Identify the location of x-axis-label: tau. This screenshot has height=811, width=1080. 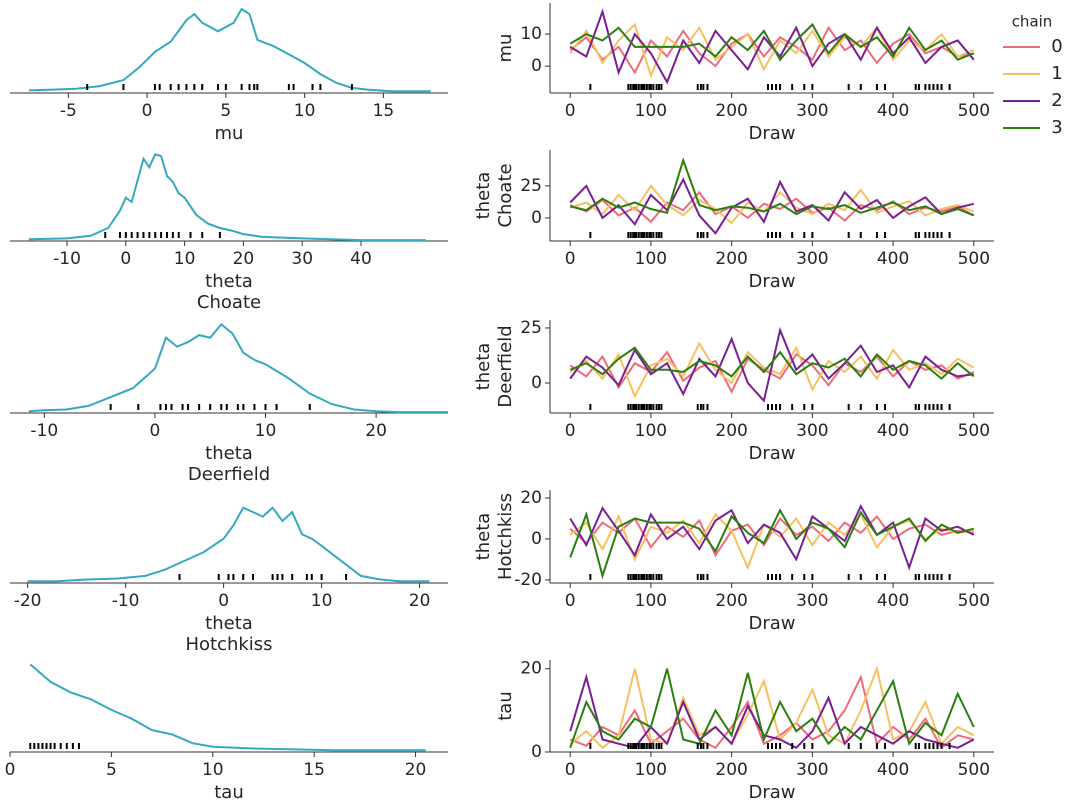
(229, 792).